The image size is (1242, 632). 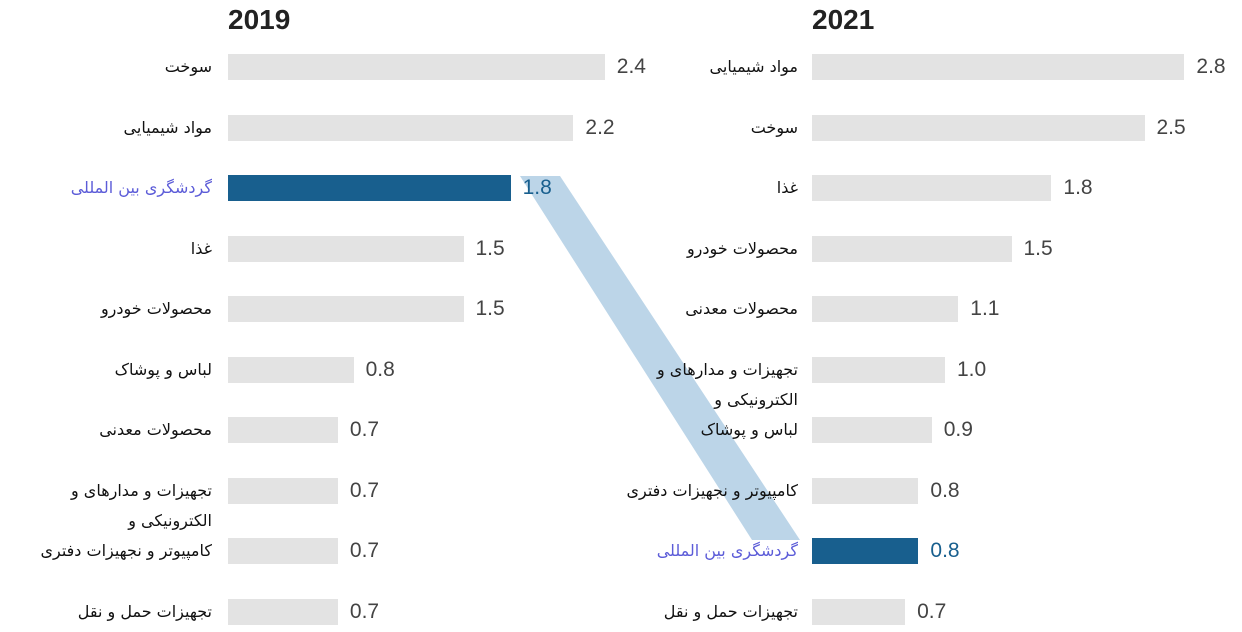 I want to click on value-label: 2.2, so click(x=600, y=127).